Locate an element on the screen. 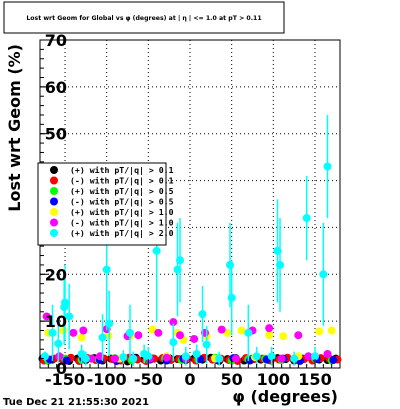 This screenshot has height=409, width=400. x-tick-label: -50 is located at coordinates (148, 379).